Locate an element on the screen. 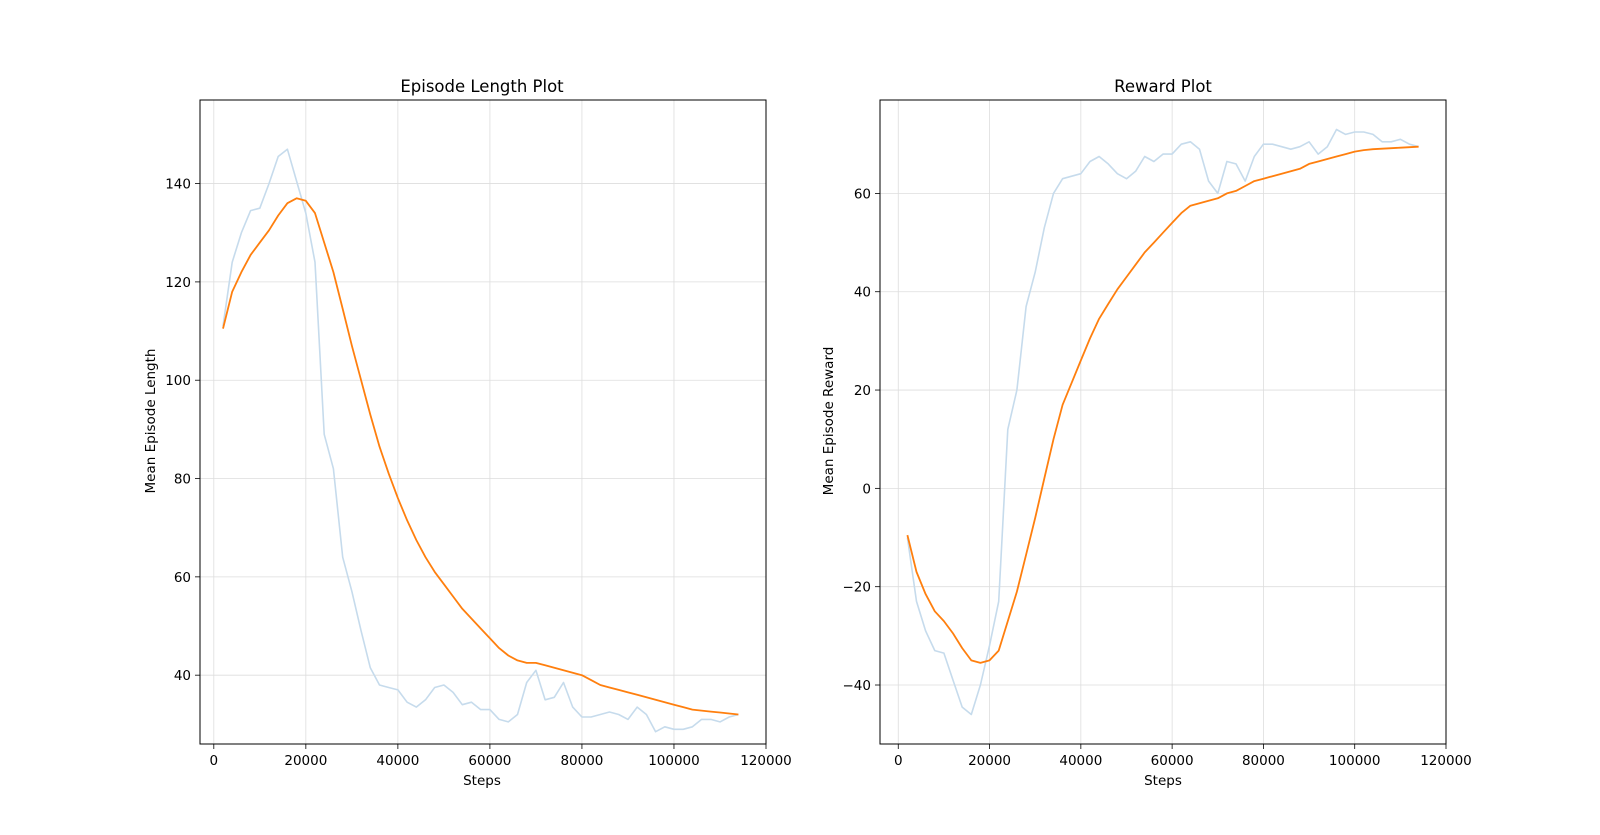  reward-xtick-label: 100000 is located at coordinates (1355, 761).